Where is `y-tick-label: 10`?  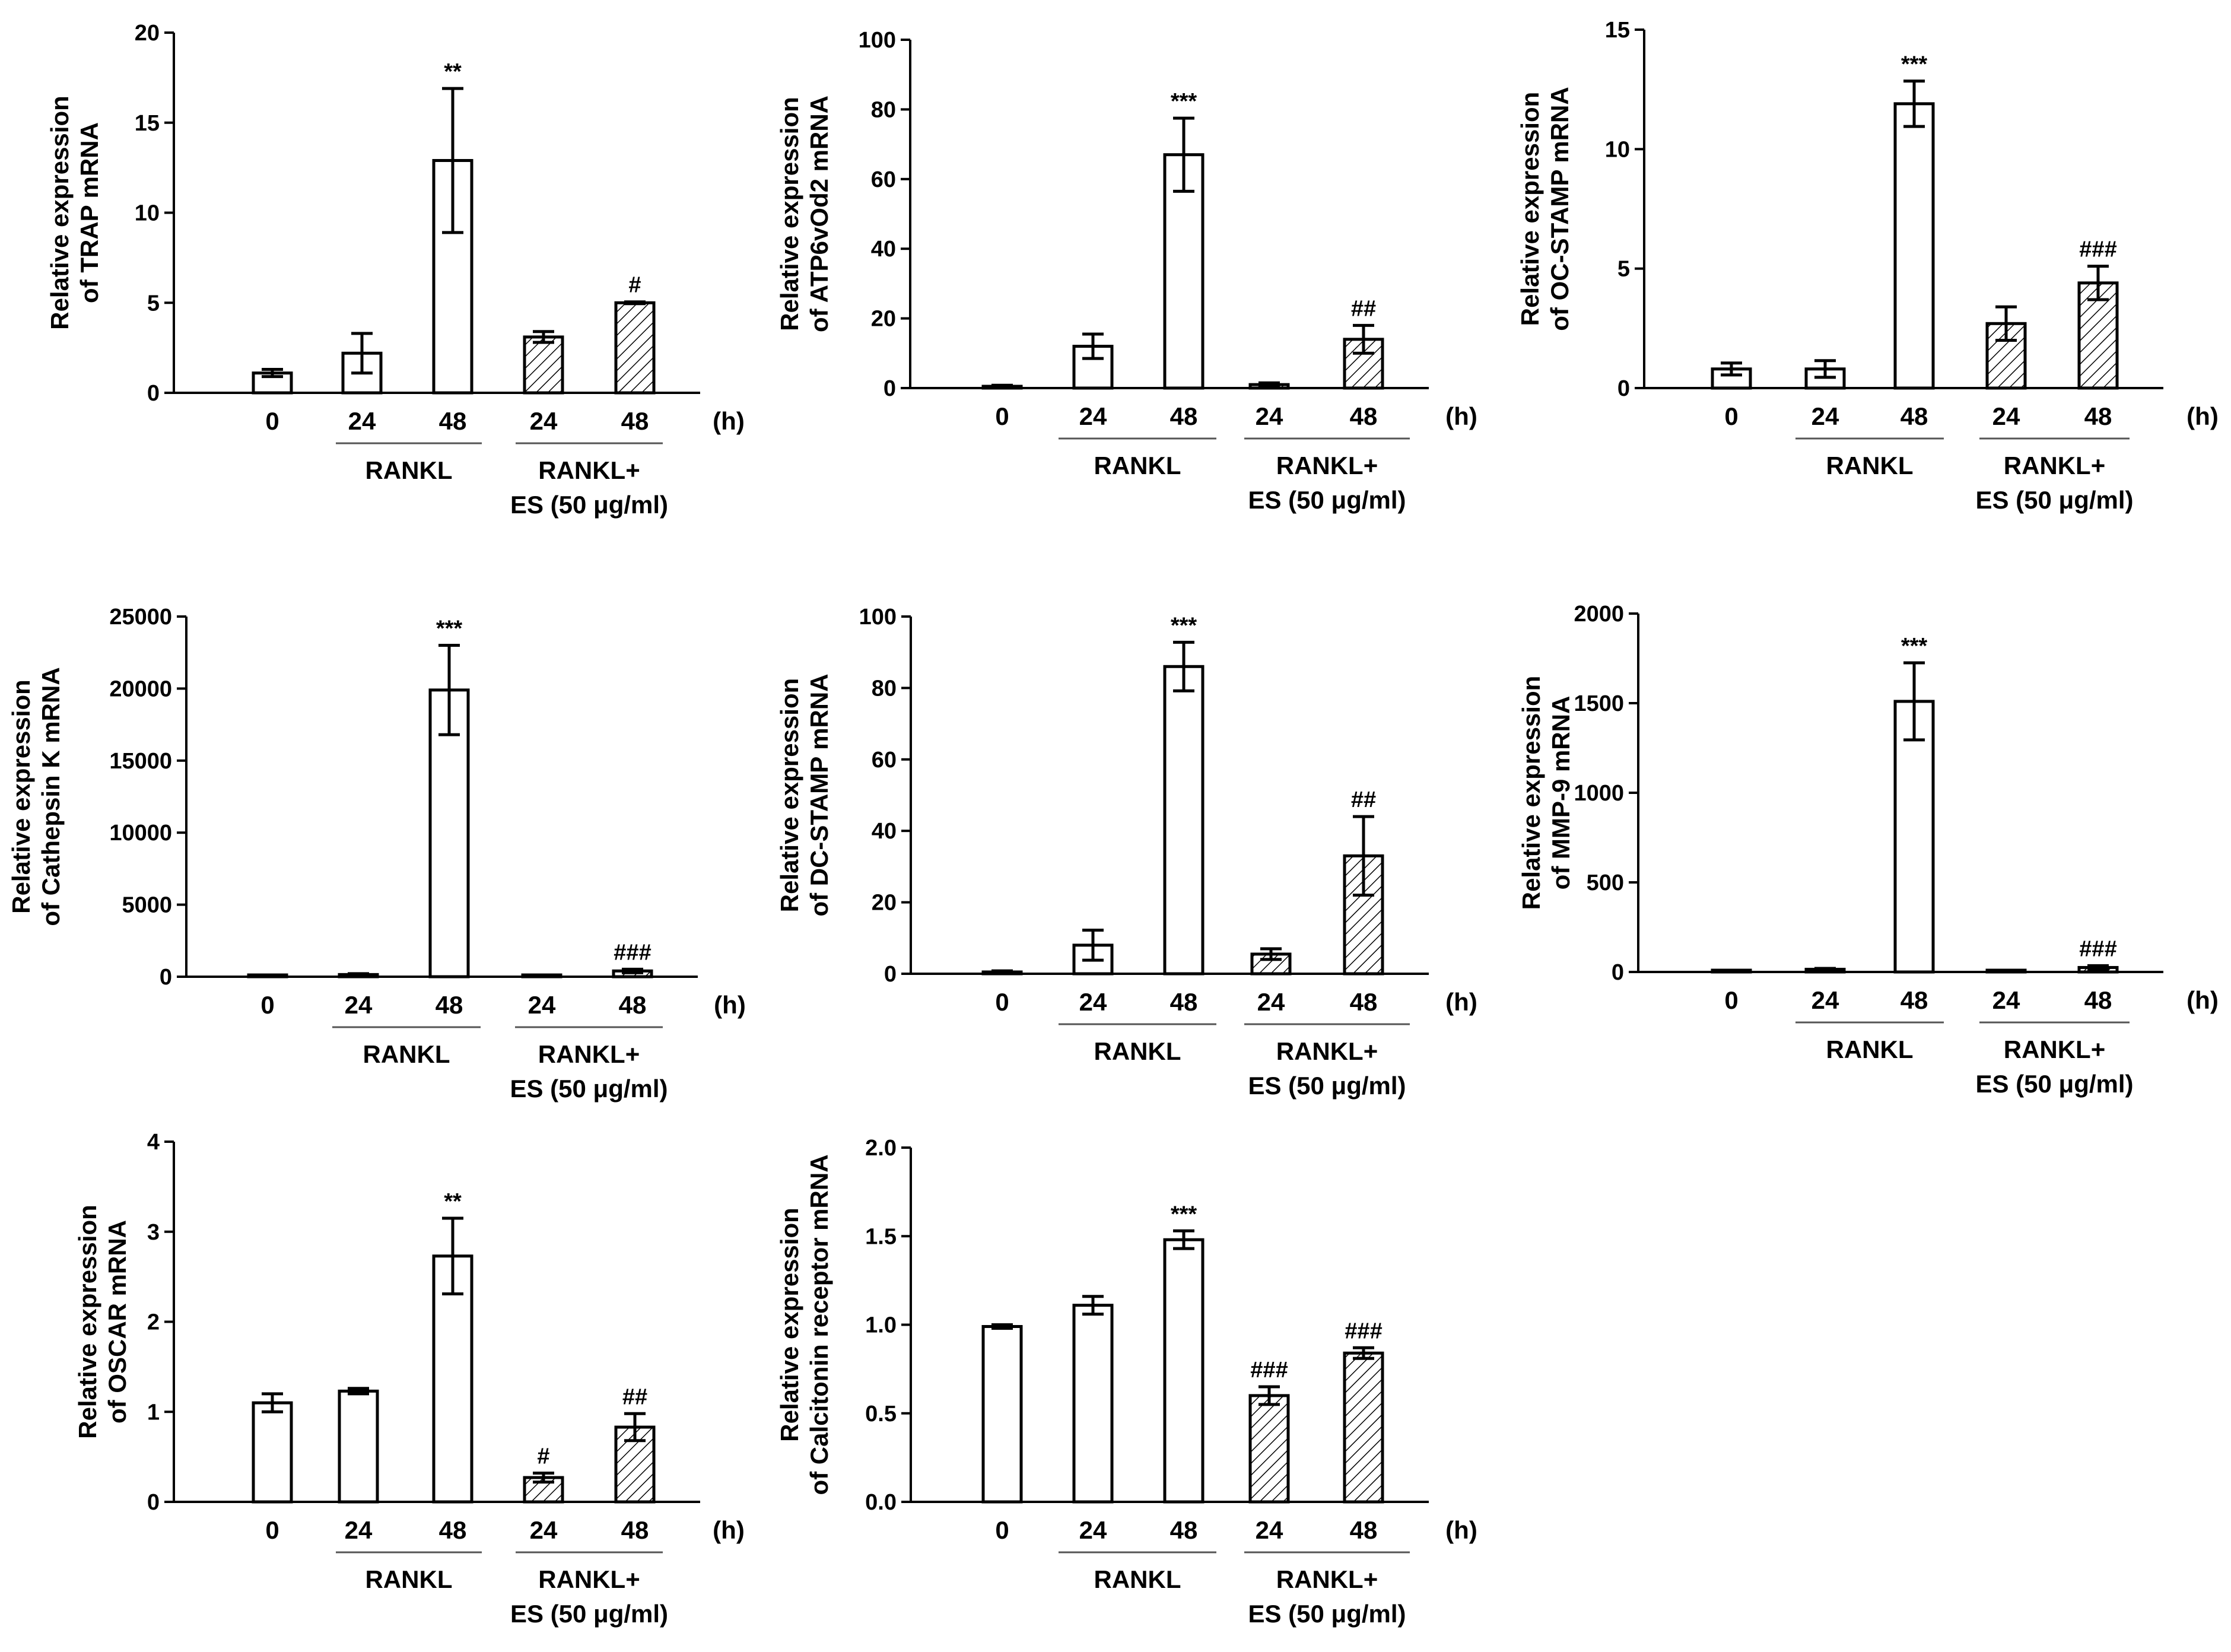 y-tick-label: 10 is located at coordinates (1617, 149).